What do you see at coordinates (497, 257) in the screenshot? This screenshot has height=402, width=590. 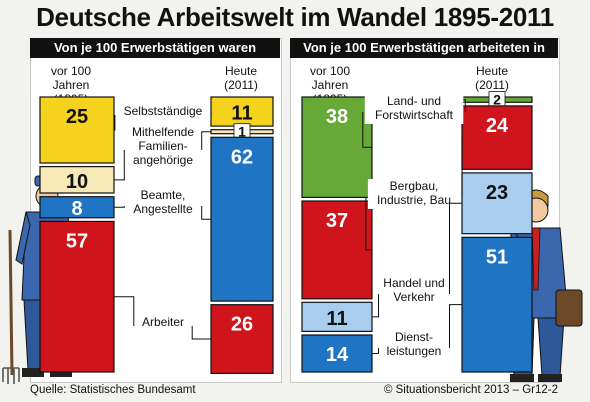 I see `value-label: 51` at bounding box center [497, 257].